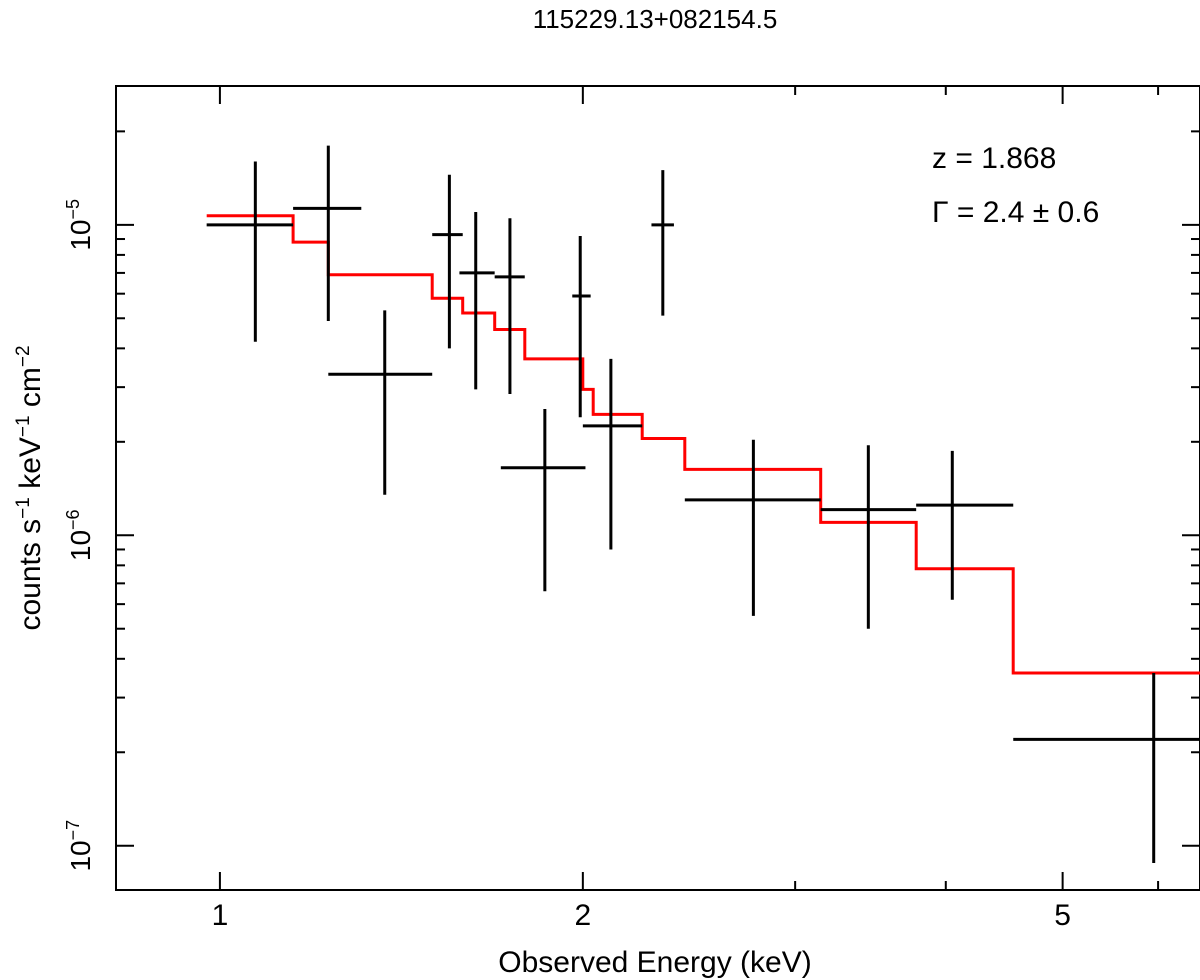 This screenshot has height=980, width=1200. I want to click on y-tick-label: 10−7, so click(79, 846).